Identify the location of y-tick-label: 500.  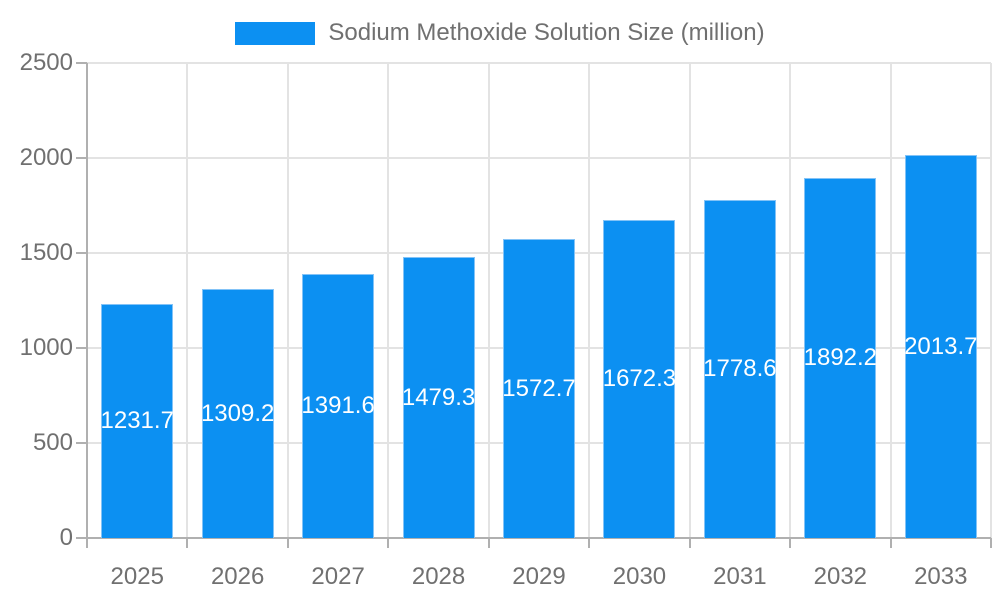
(52, 442).